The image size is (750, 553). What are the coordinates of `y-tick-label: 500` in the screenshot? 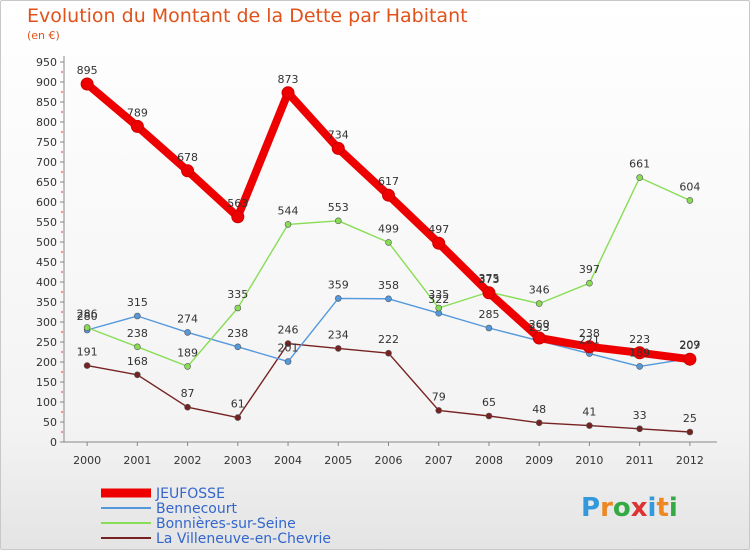 It's located at (46, 242).